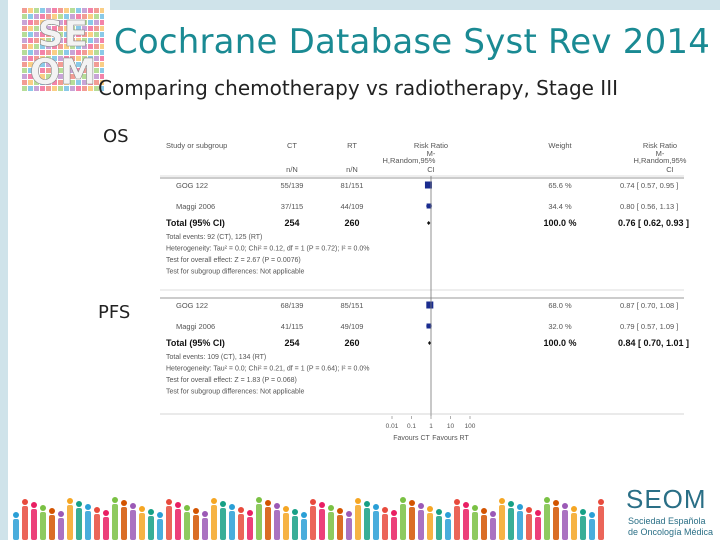  Describe the element at coordinates (352, 145) in the screenshot. I see `header-rt: RT` at that location.